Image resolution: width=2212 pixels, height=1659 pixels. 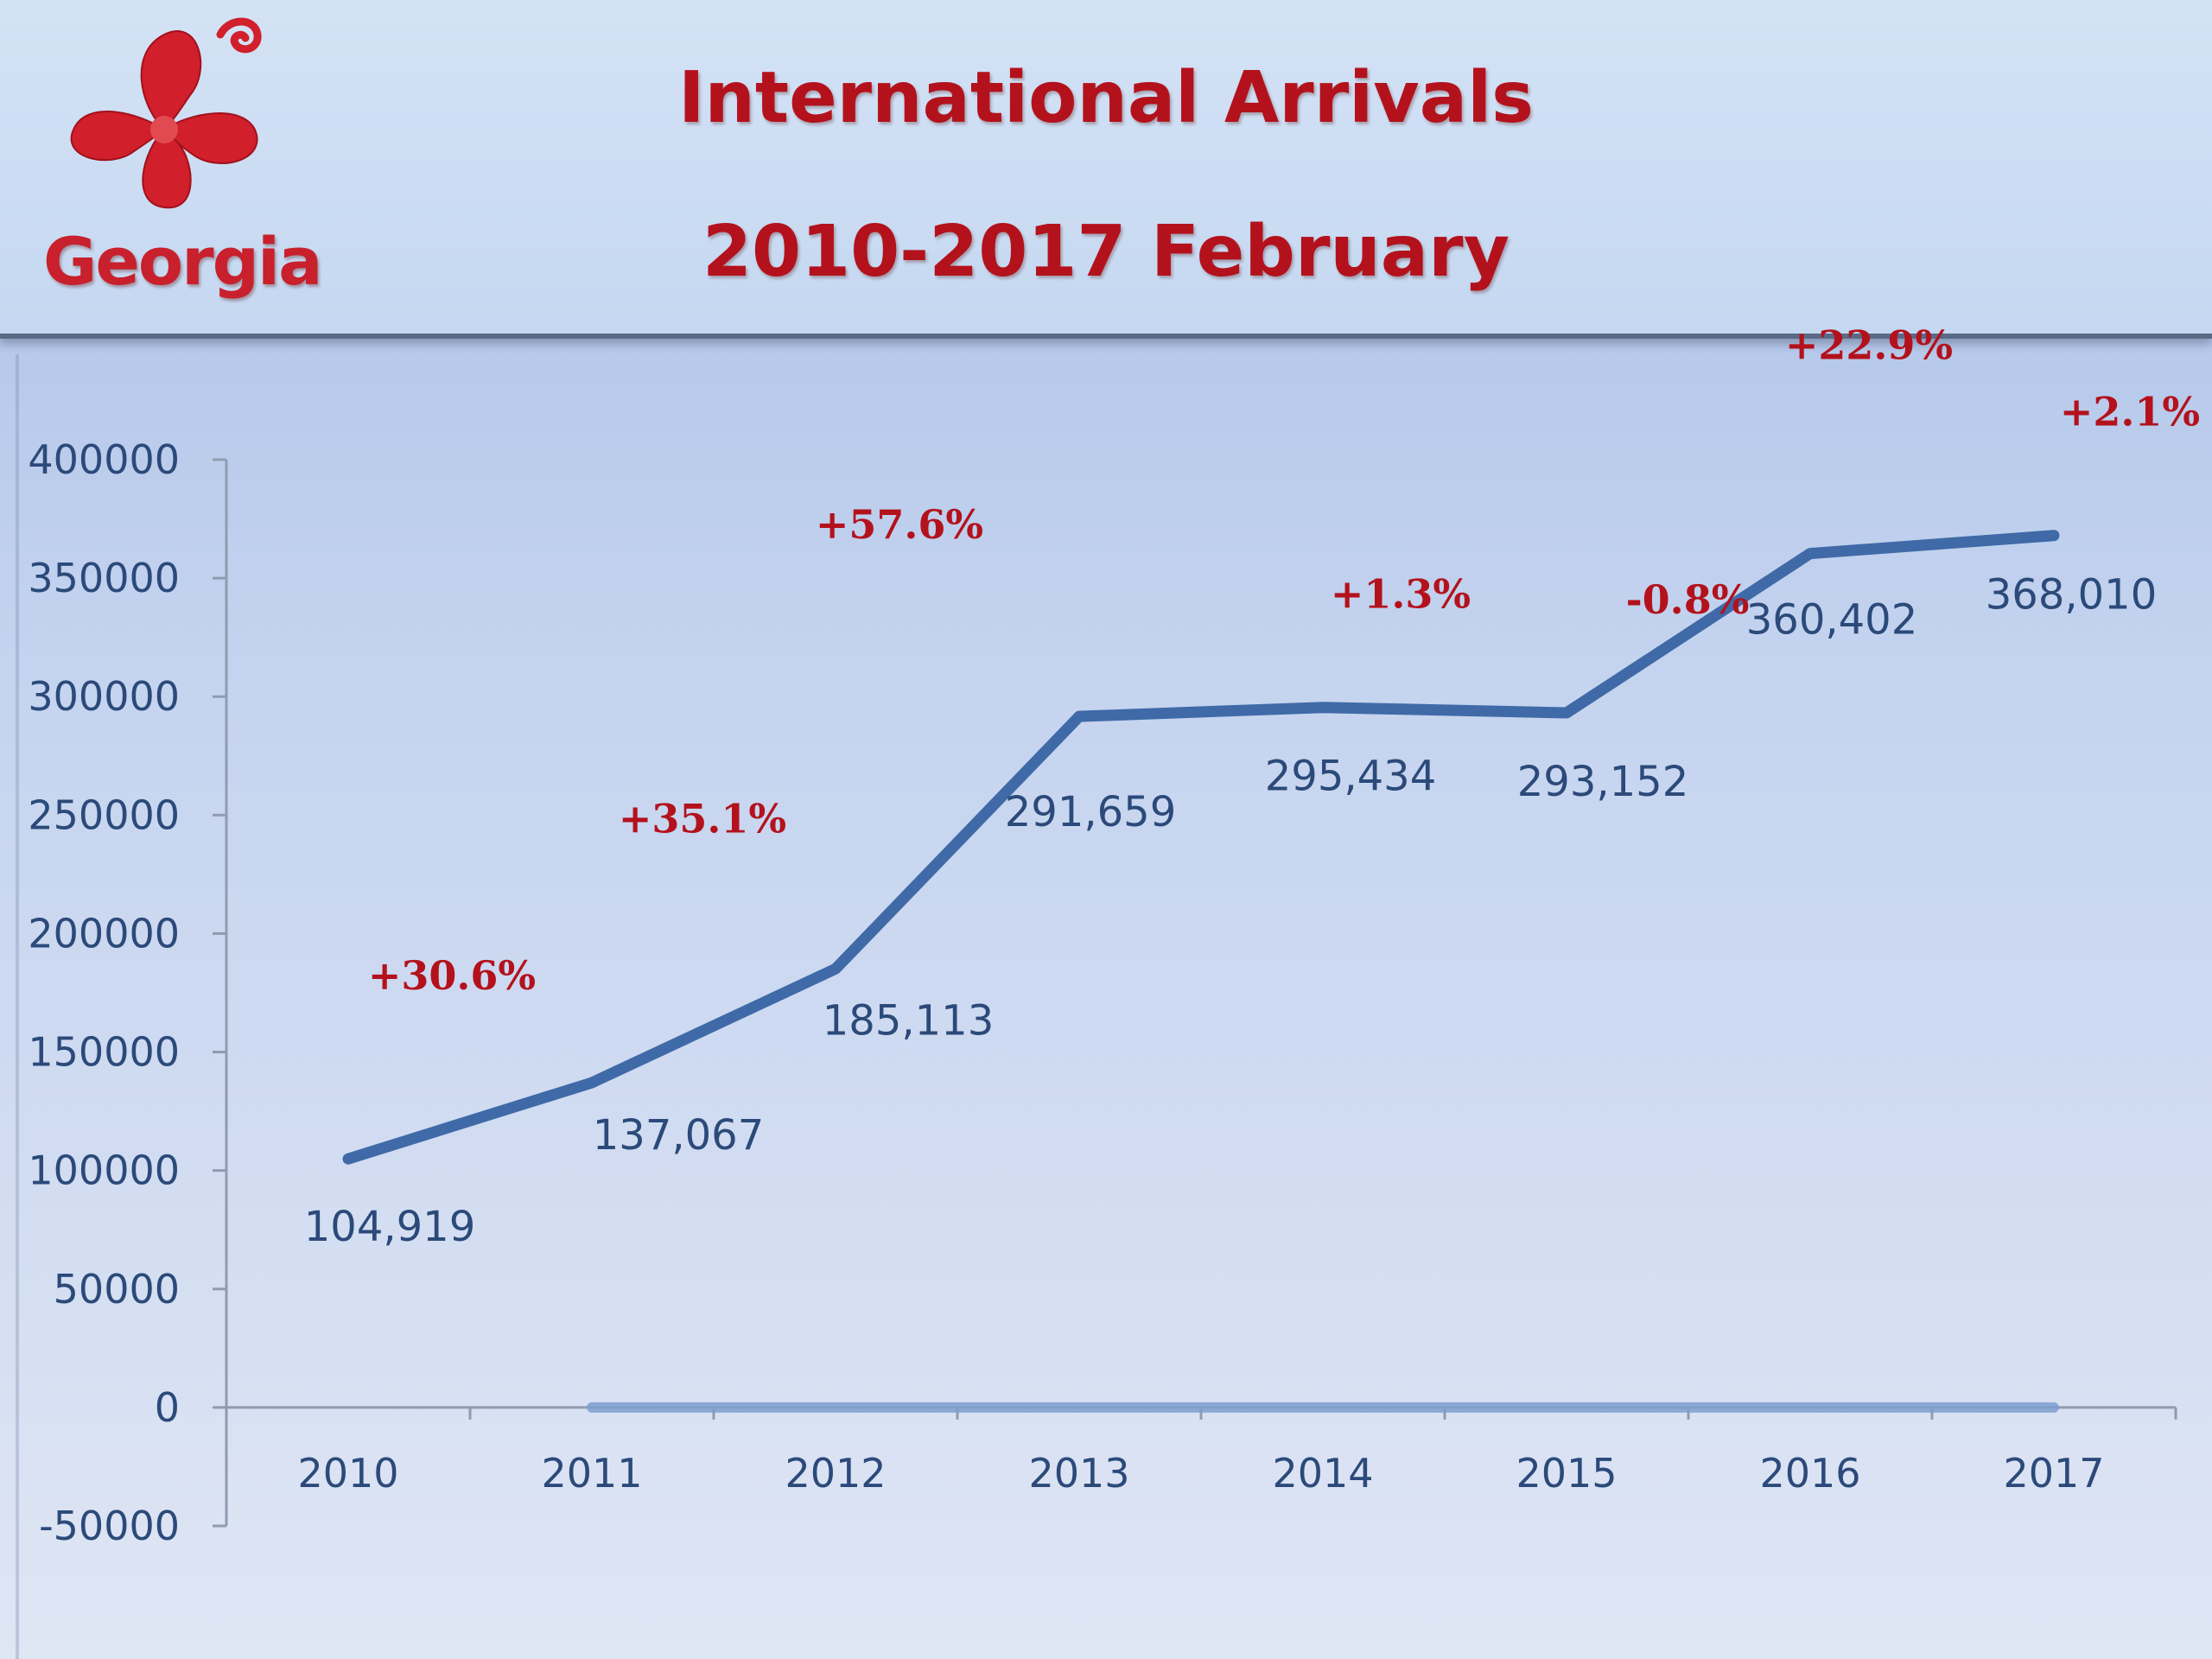 I want to click on growth-rate-label: -0.8%, so click(x=1688, y=599).